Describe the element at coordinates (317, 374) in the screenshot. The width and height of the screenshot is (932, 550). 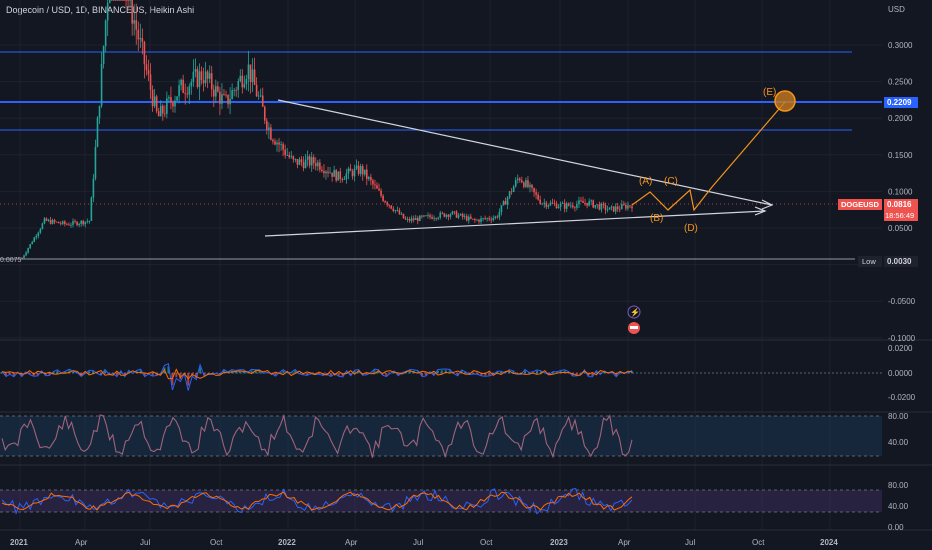
I see `signal-line` at that location.